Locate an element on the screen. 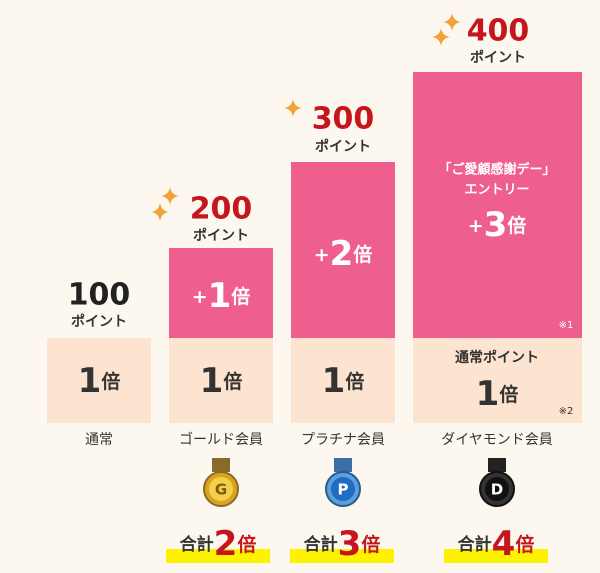 Image resolution: width=600 pixels, height=573 pixels. medal-letter: P is located at coordinates (343, 490).